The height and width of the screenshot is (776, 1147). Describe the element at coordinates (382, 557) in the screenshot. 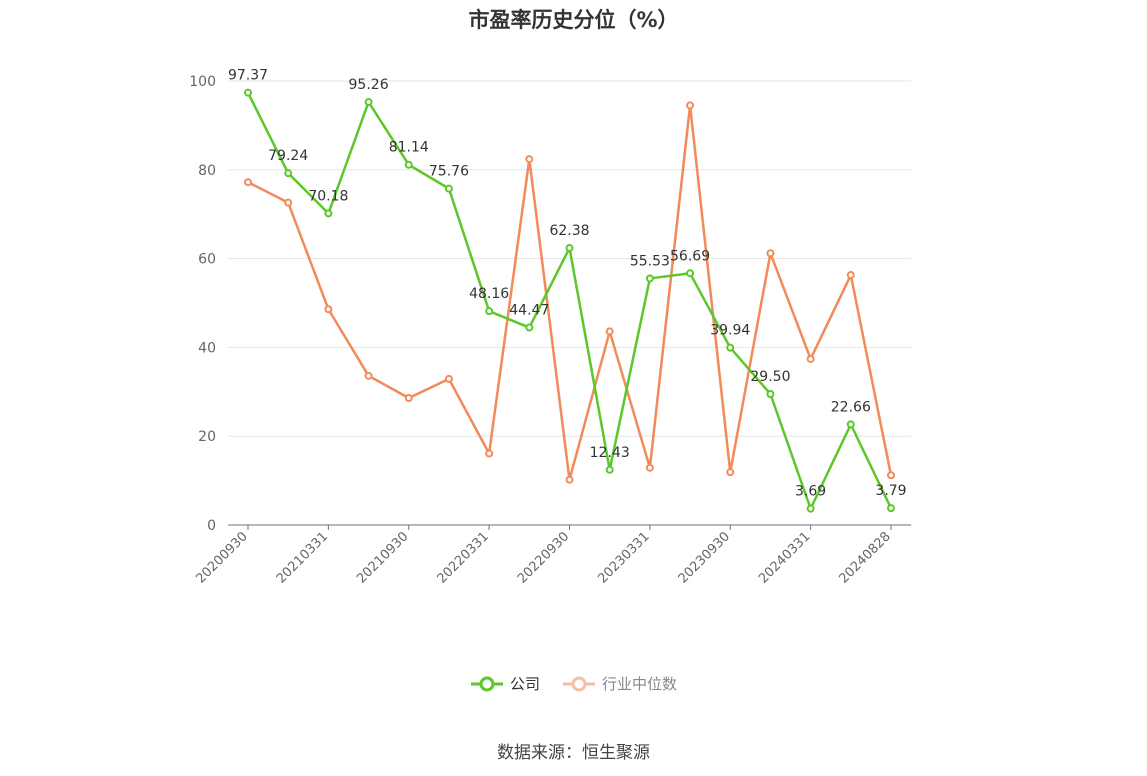

I see `x-tick-label: 20210930` at that location.